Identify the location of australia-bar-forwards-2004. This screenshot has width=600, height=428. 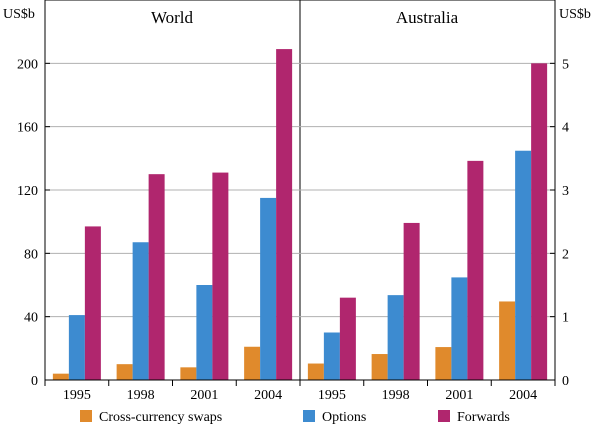
(539, 221).